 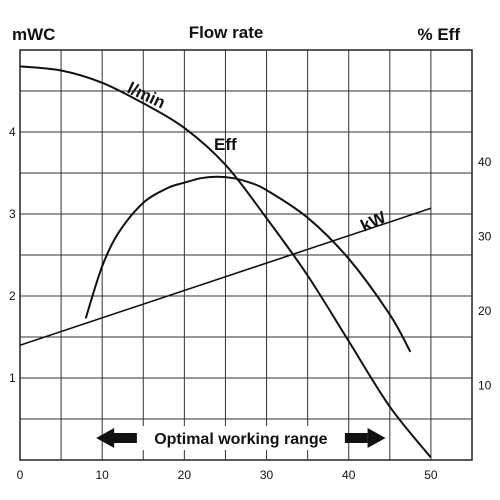 I want to click on optimal-range-annotation: Optimal working range, so click(x=241, y=438).